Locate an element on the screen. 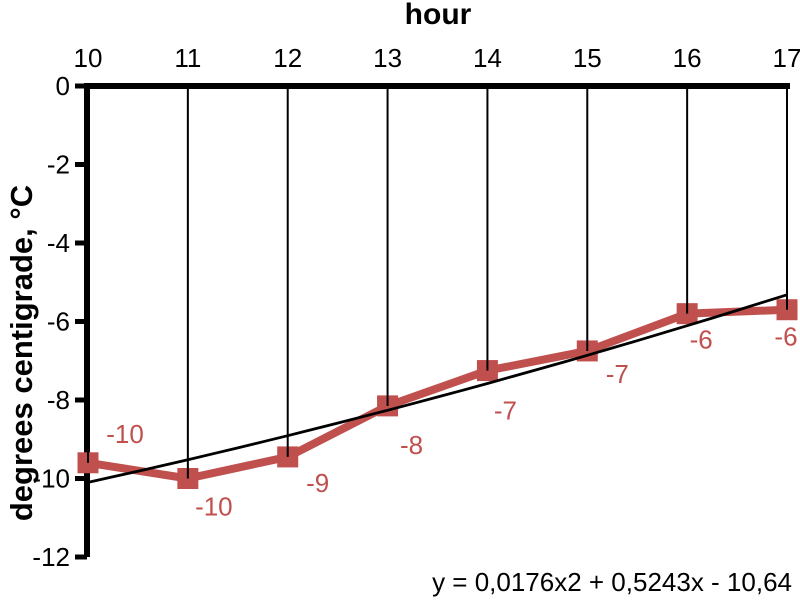 The image size is (800, 600). x-tick-label: 15 is located at coordinates (587, 58).